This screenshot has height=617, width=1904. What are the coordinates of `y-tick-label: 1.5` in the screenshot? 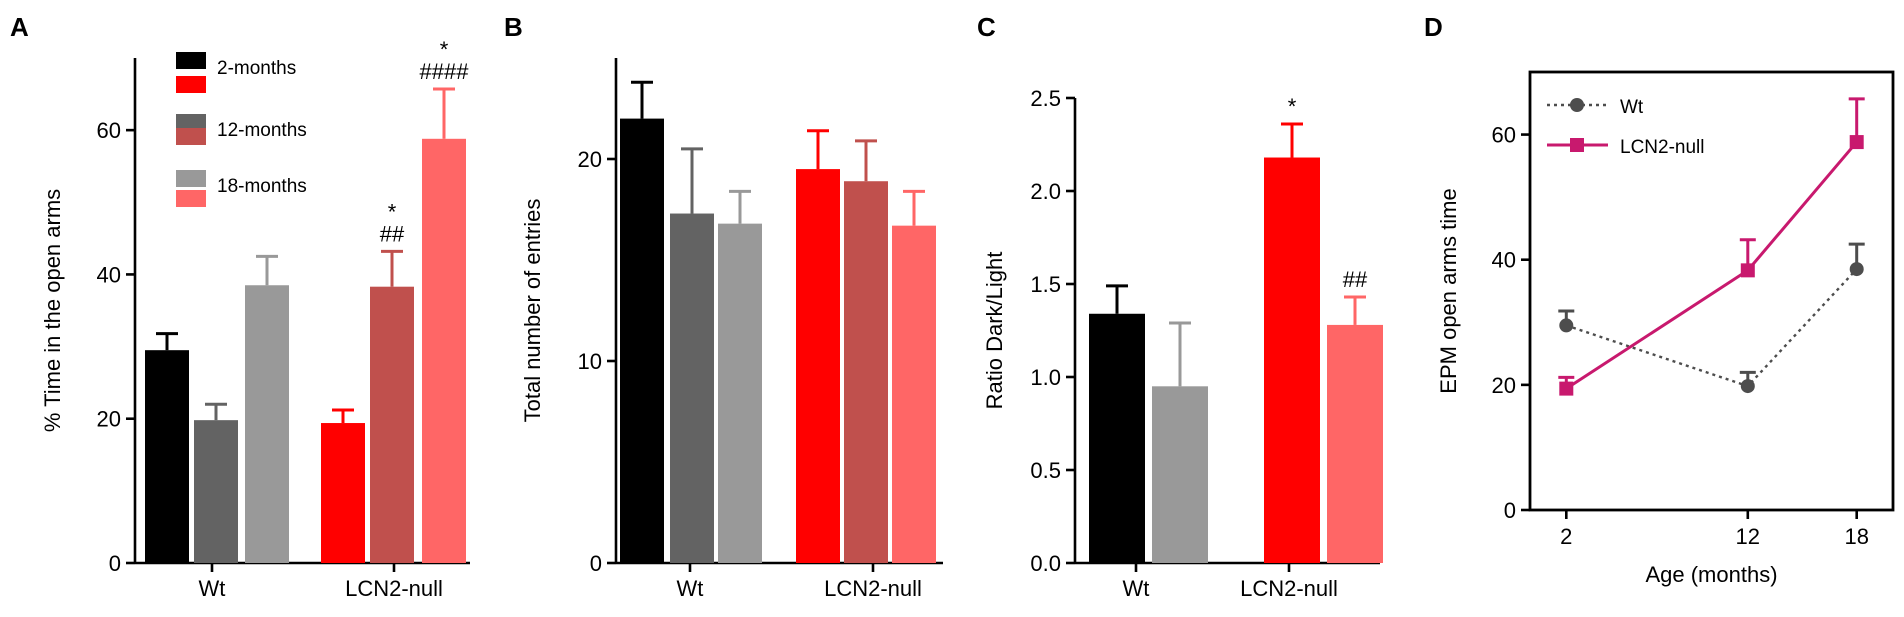 It's located at (1045, 284).